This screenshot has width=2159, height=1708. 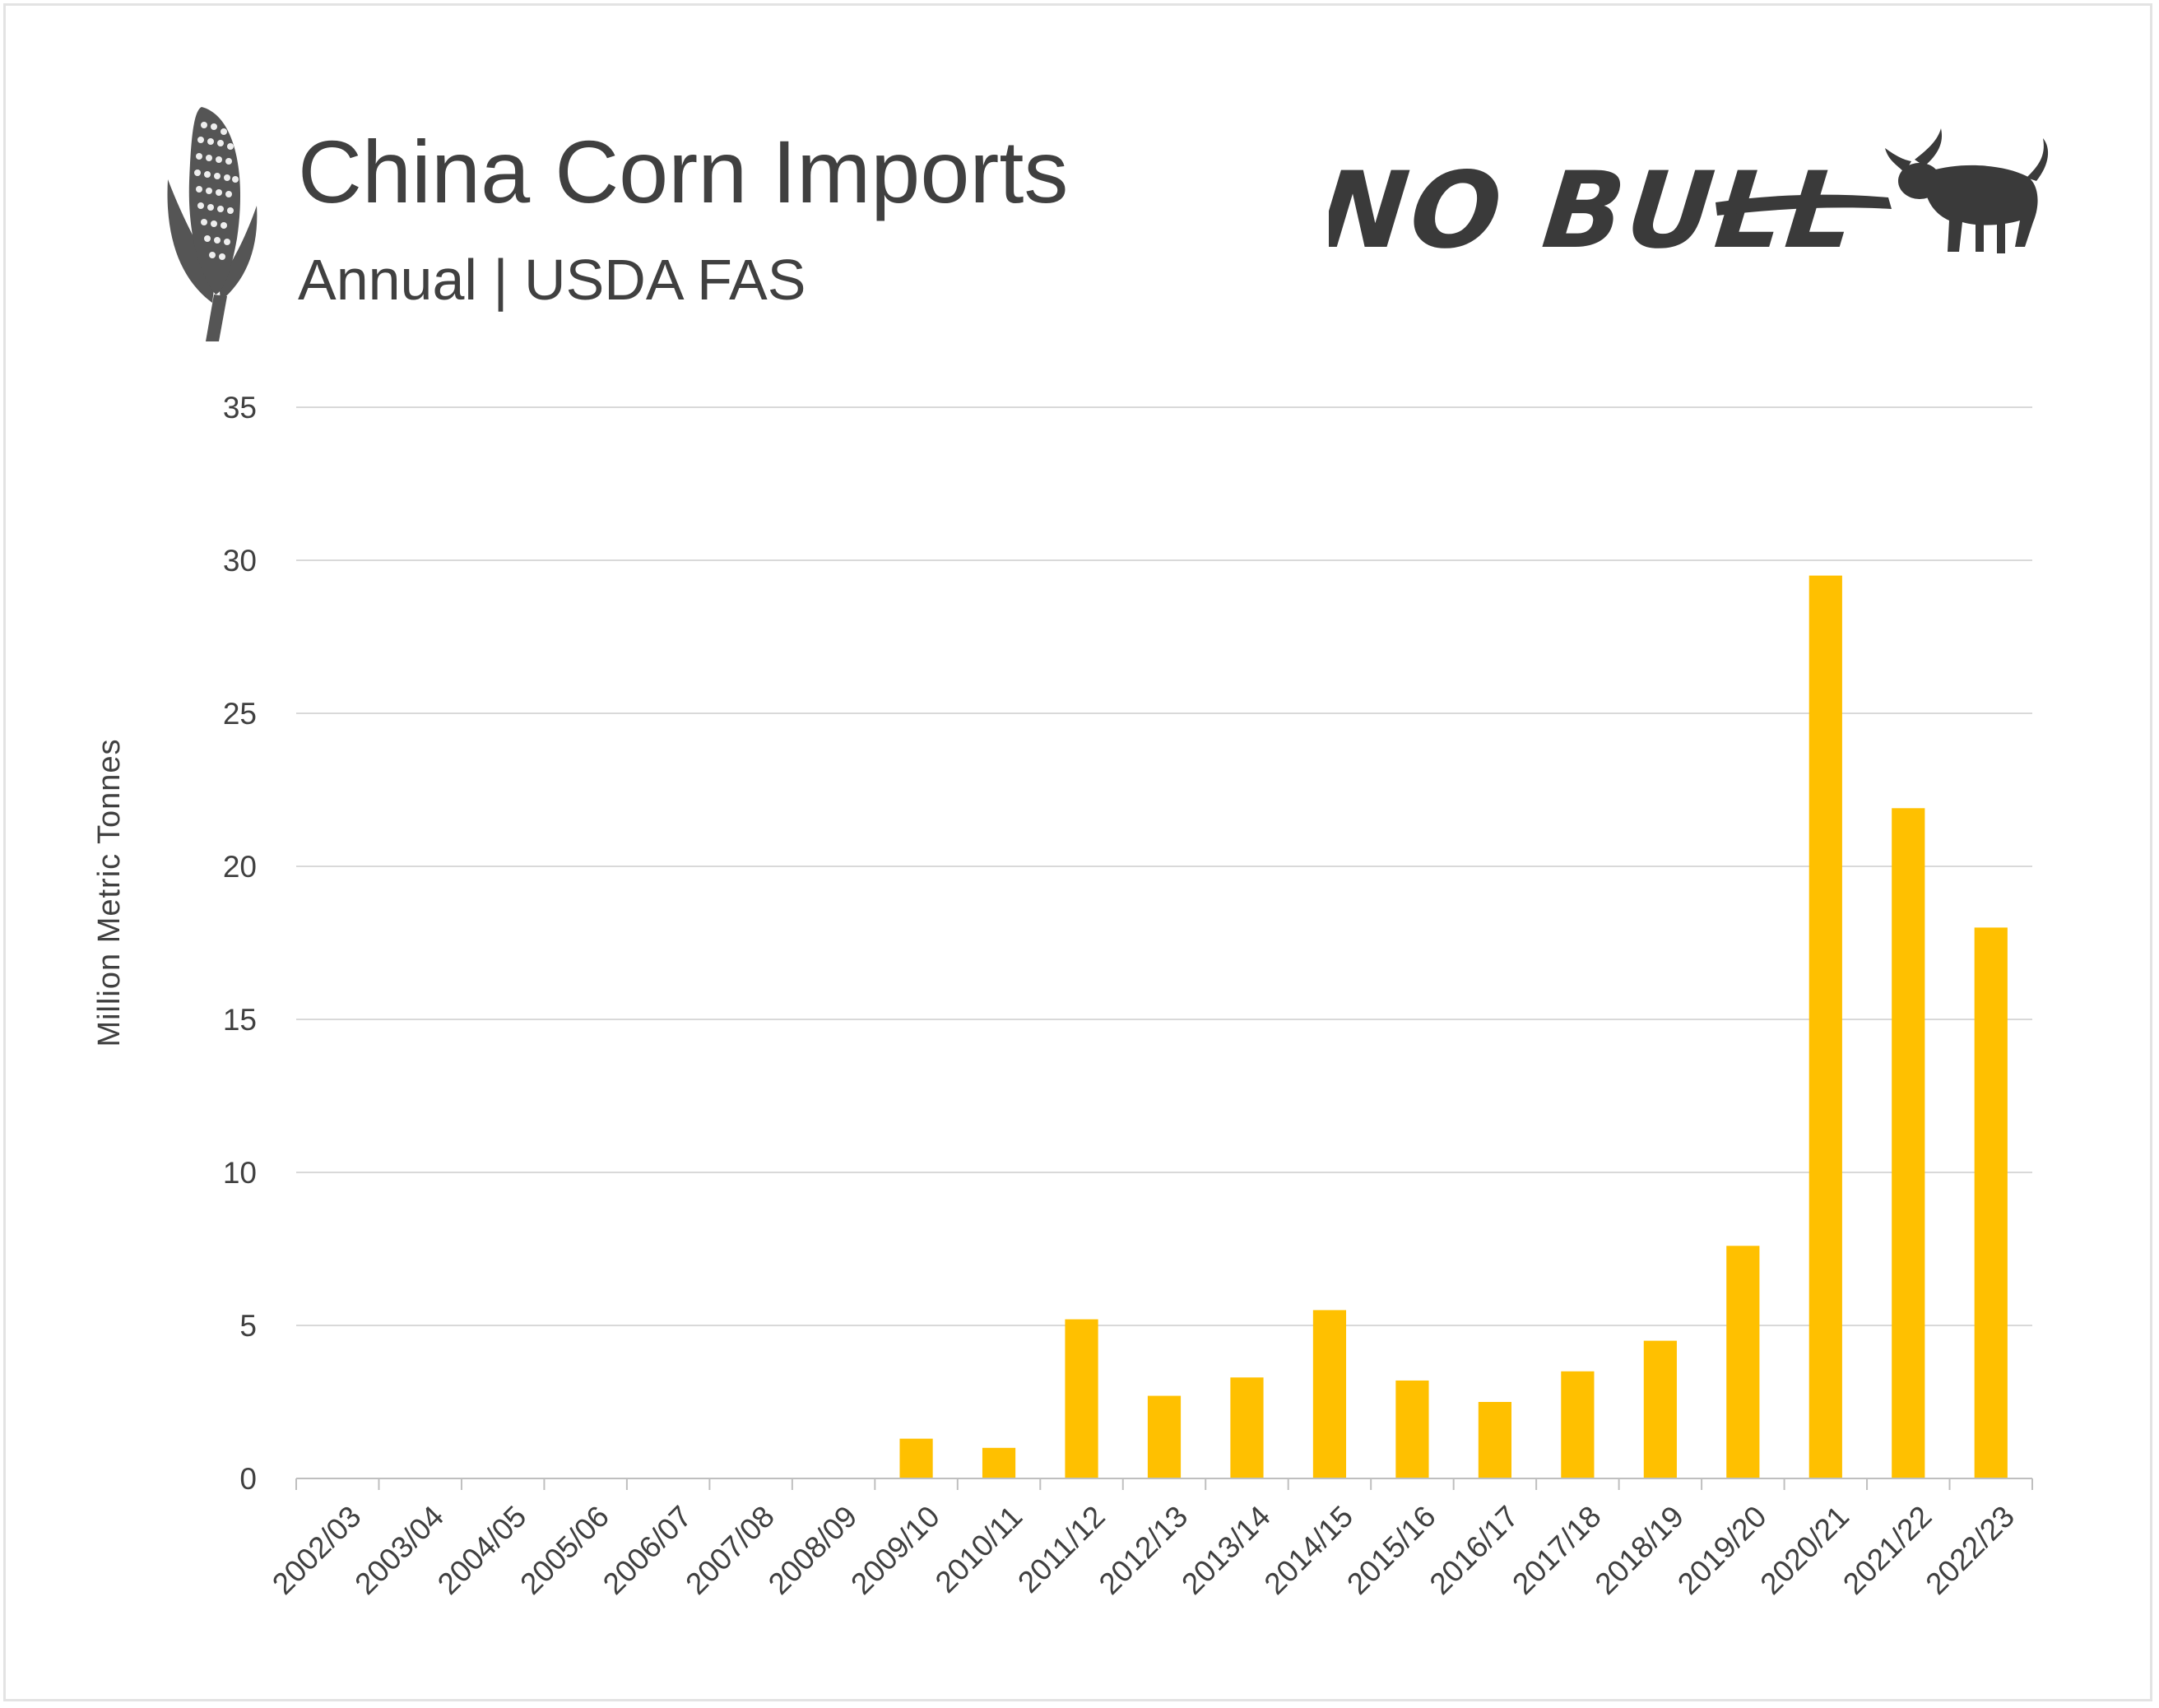 What do you see at coordinates (730, 1550) in the screenshot?
I see `x-tick-label: 2007/08` at bounding box center [730, 1550].